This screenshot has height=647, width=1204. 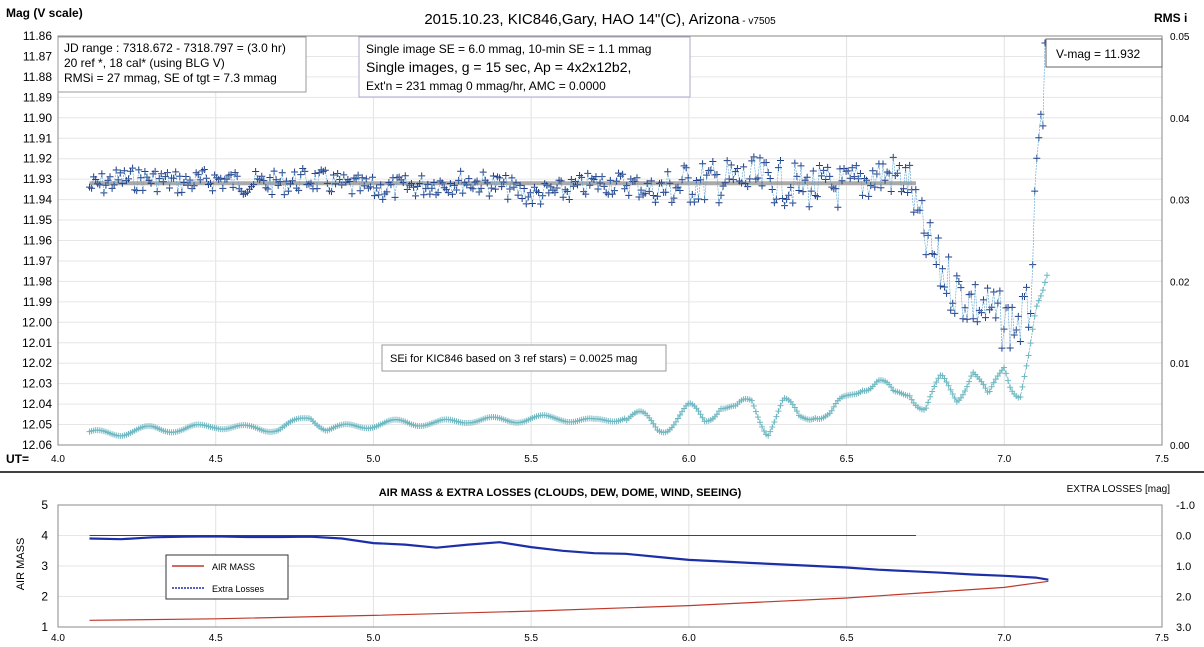 I want to click on bottom-x-tick-label: 6.5, so click(x=847, y=638).